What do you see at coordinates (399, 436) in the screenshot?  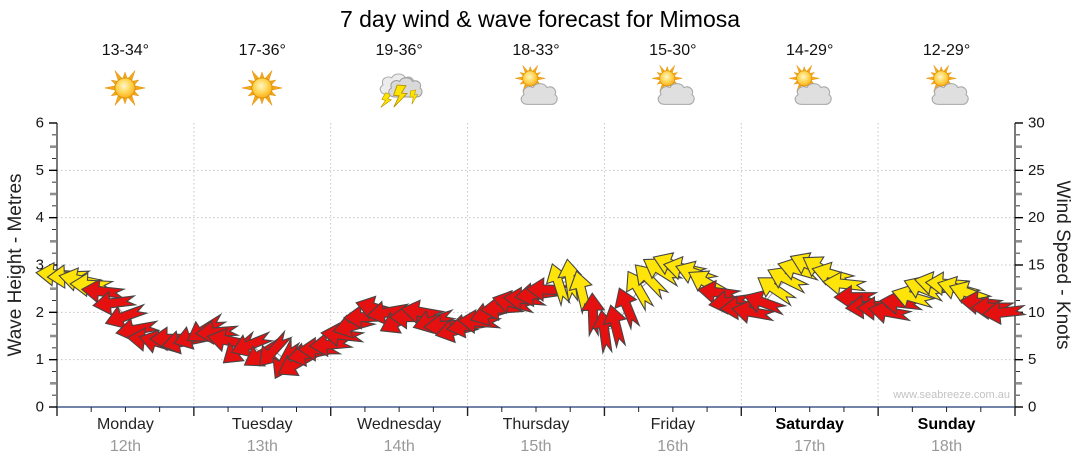 I see `day-label: Wednesday 14th` at bounding box center [399, 436].